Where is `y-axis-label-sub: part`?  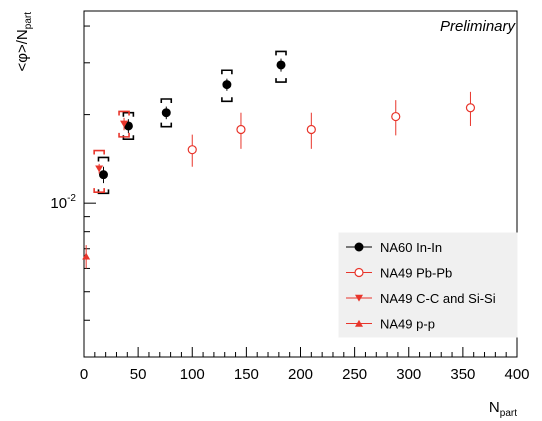 y-axis-label-sub: part is located at coordinates (28, 20).